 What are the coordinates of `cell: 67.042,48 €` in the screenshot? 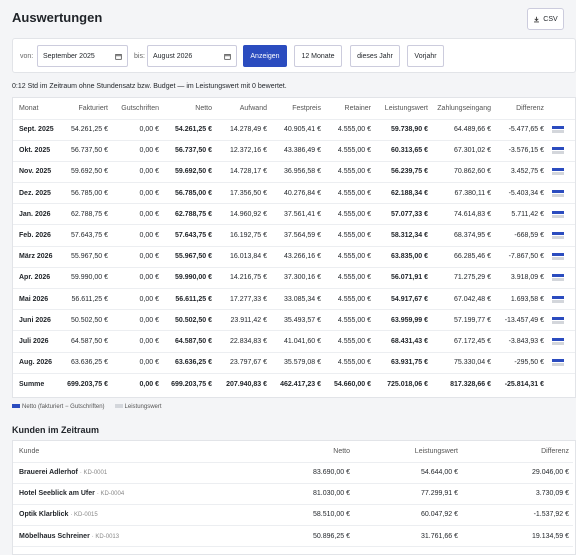 It's located at (463, 299).